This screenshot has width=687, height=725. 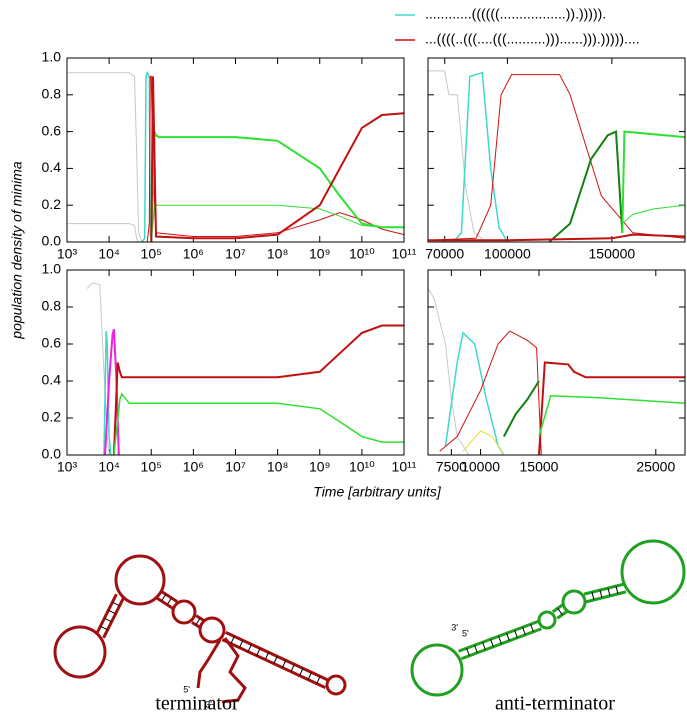 I want to click on x-tick-label: 70000, so click(x=444, y=254).